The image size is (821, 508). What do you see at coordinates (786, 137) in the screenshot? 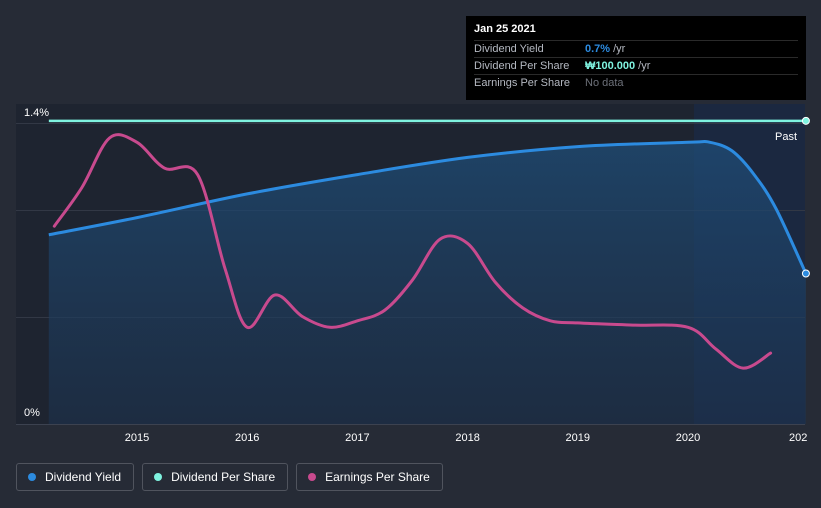
I see `past-label: Past` at bounding box center [786, 137].